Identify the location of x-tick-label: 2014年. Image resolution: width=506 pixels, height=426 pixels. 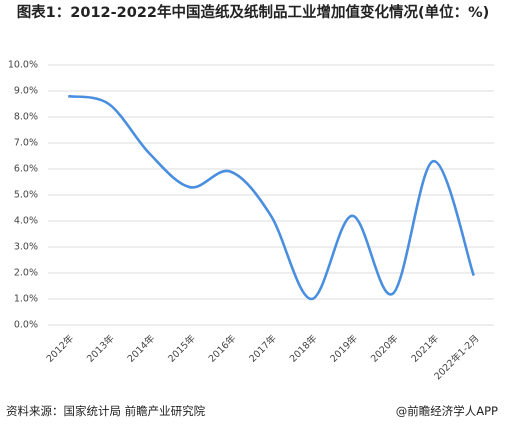
(141, 348).